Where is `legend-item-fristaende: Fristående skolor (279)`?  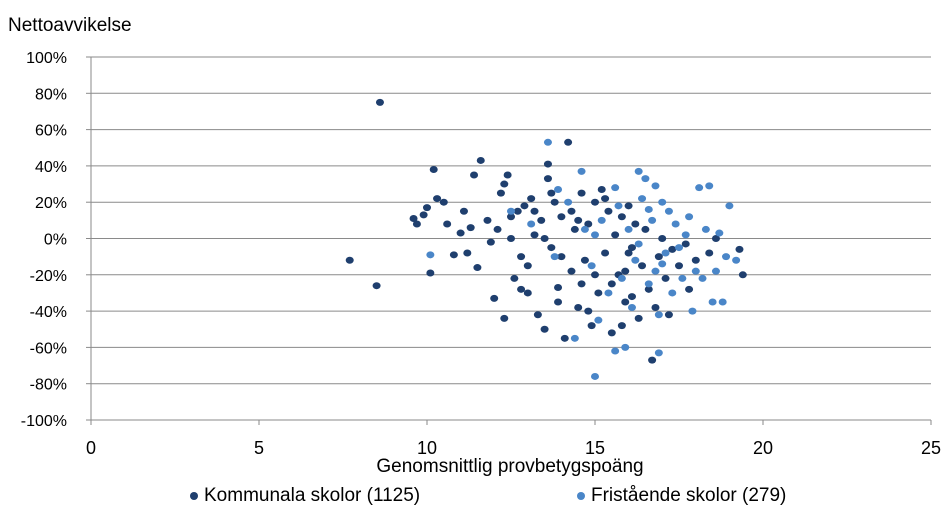
legend-item-fristaende: Fristående skolor (279) is located at coordinates (681, 496).